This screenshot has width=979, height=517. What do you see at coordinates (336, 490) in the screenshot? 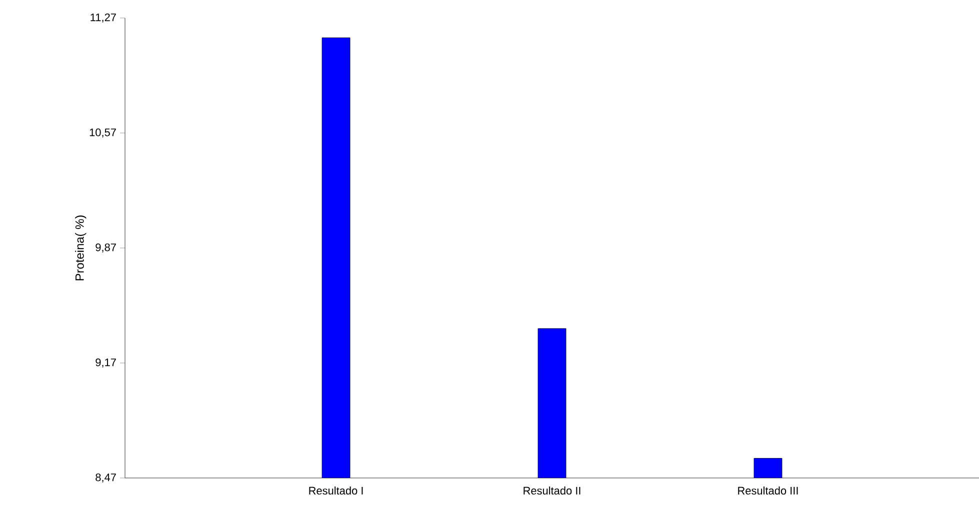
I see `x-tick-label: Resultado I` at bounding box center [336, 490].